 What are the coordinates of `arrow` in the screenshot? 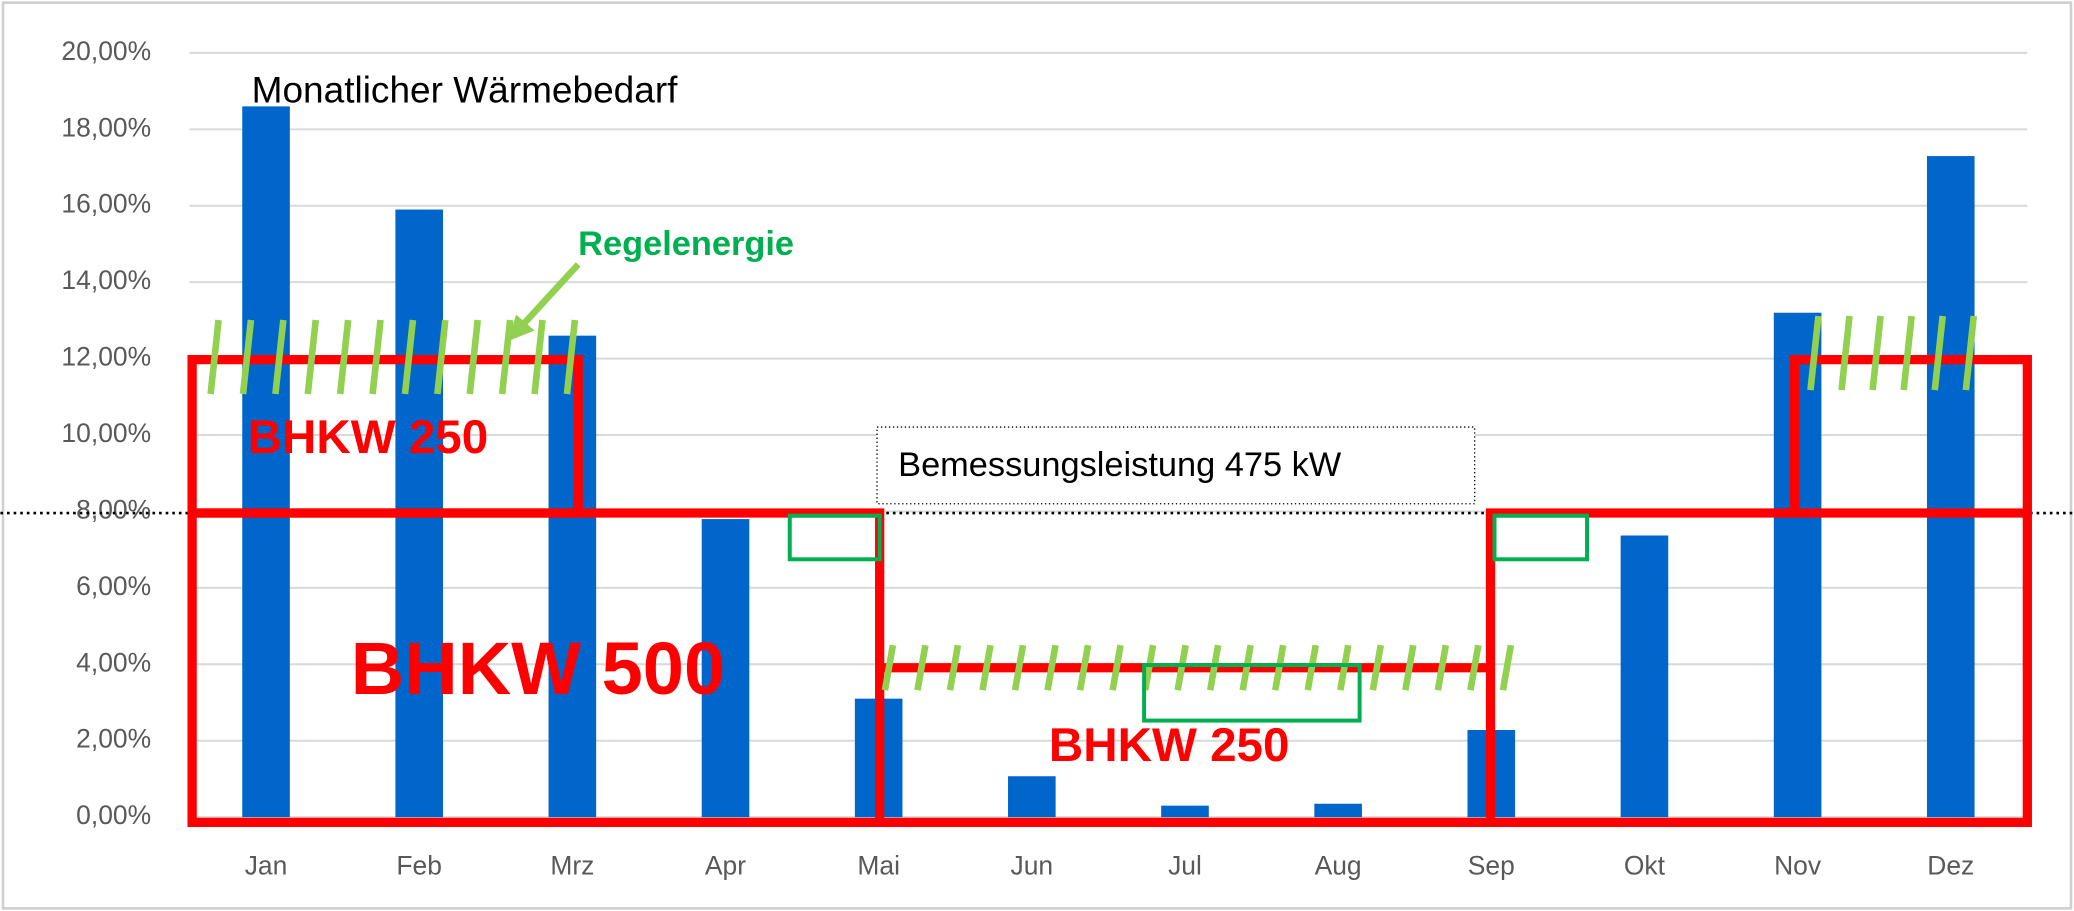 It's located at (549, 296).